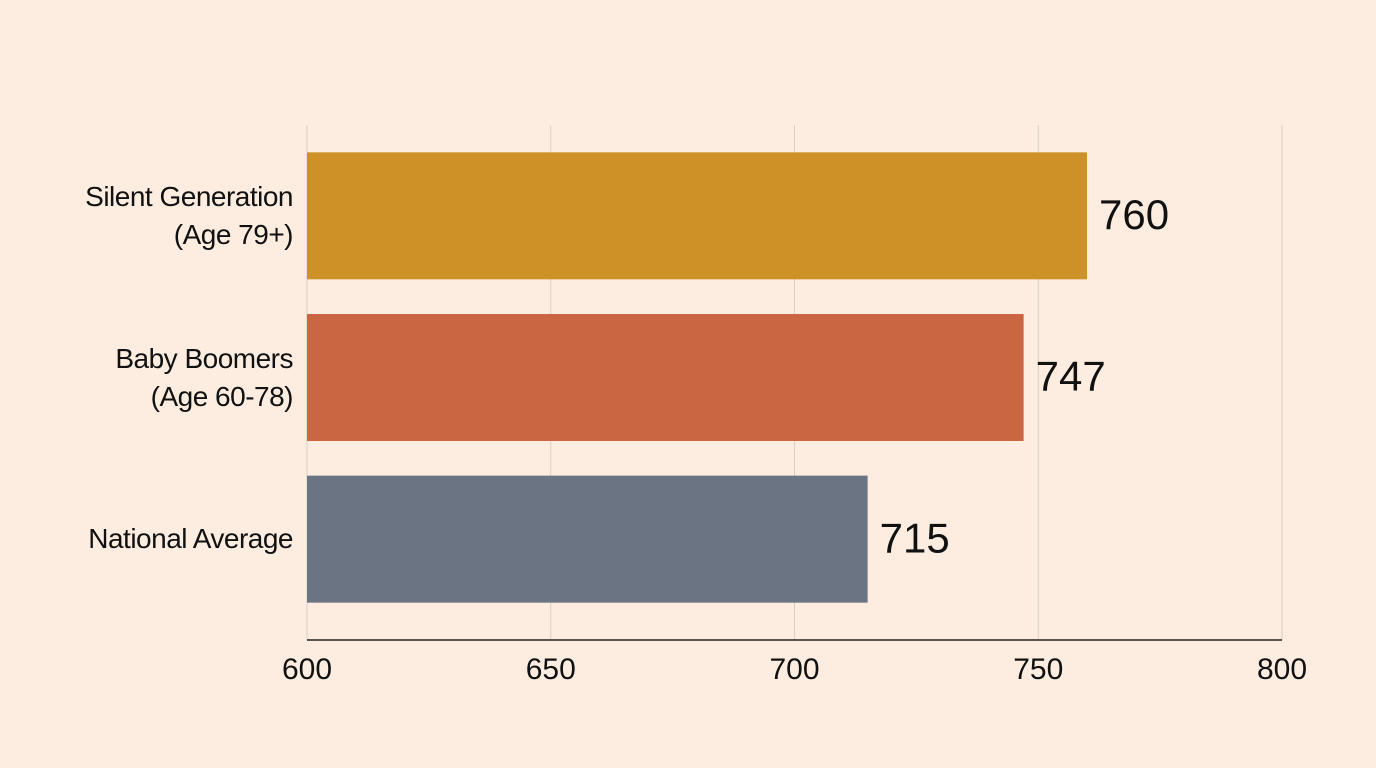 Image resolution: width=1376 pixels, height=768 pixels. I want to click on x-tick-label: 700, so click(794, 669).